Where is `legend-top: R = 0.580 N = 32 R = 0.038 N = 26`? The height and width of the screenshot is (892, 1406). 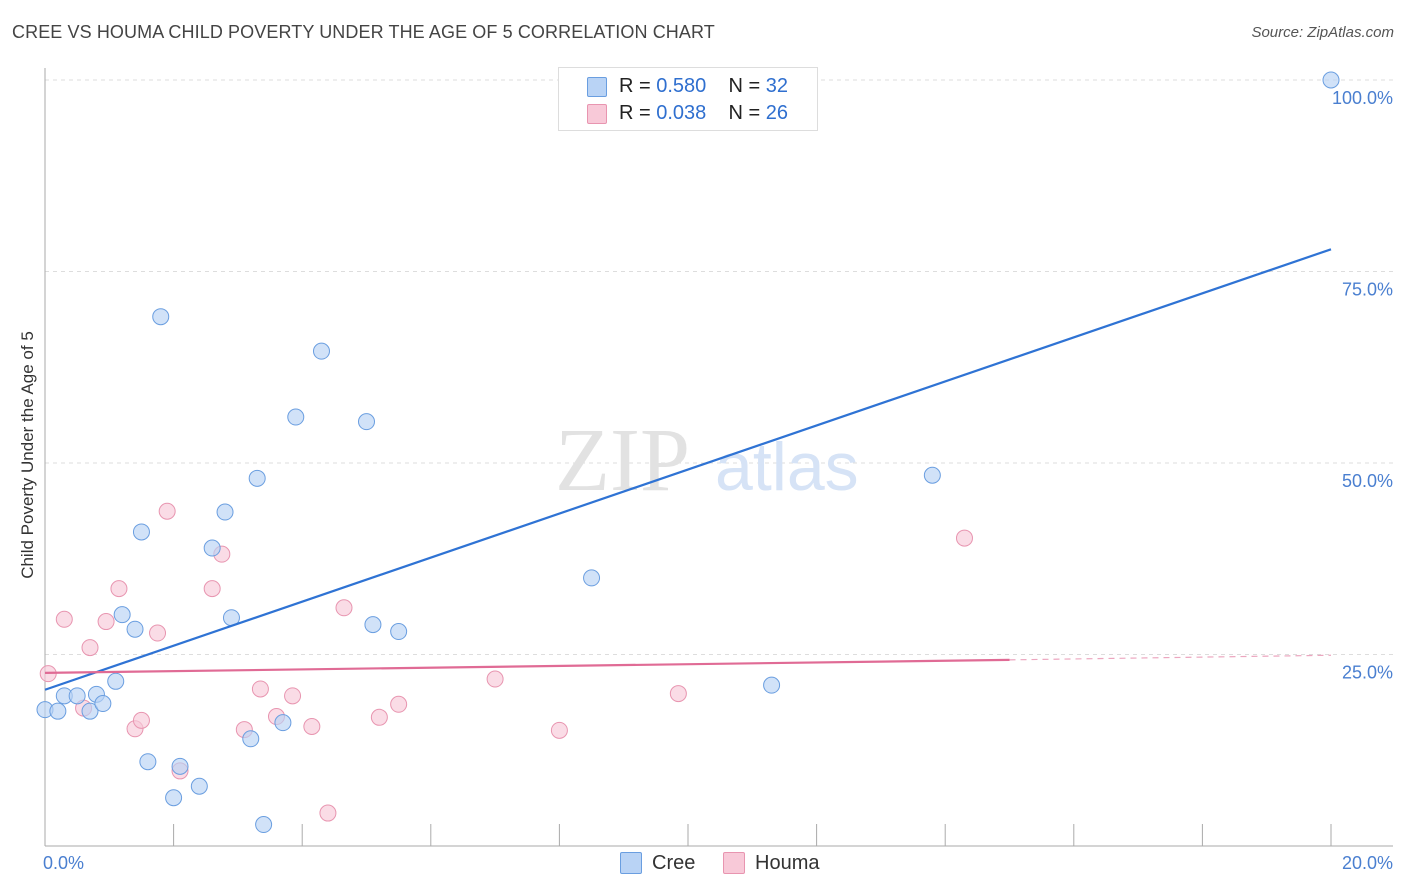
legend-top: R = 0.580 N = 32 R = 0.038 N = 26 is located at coordinates (688, 99).